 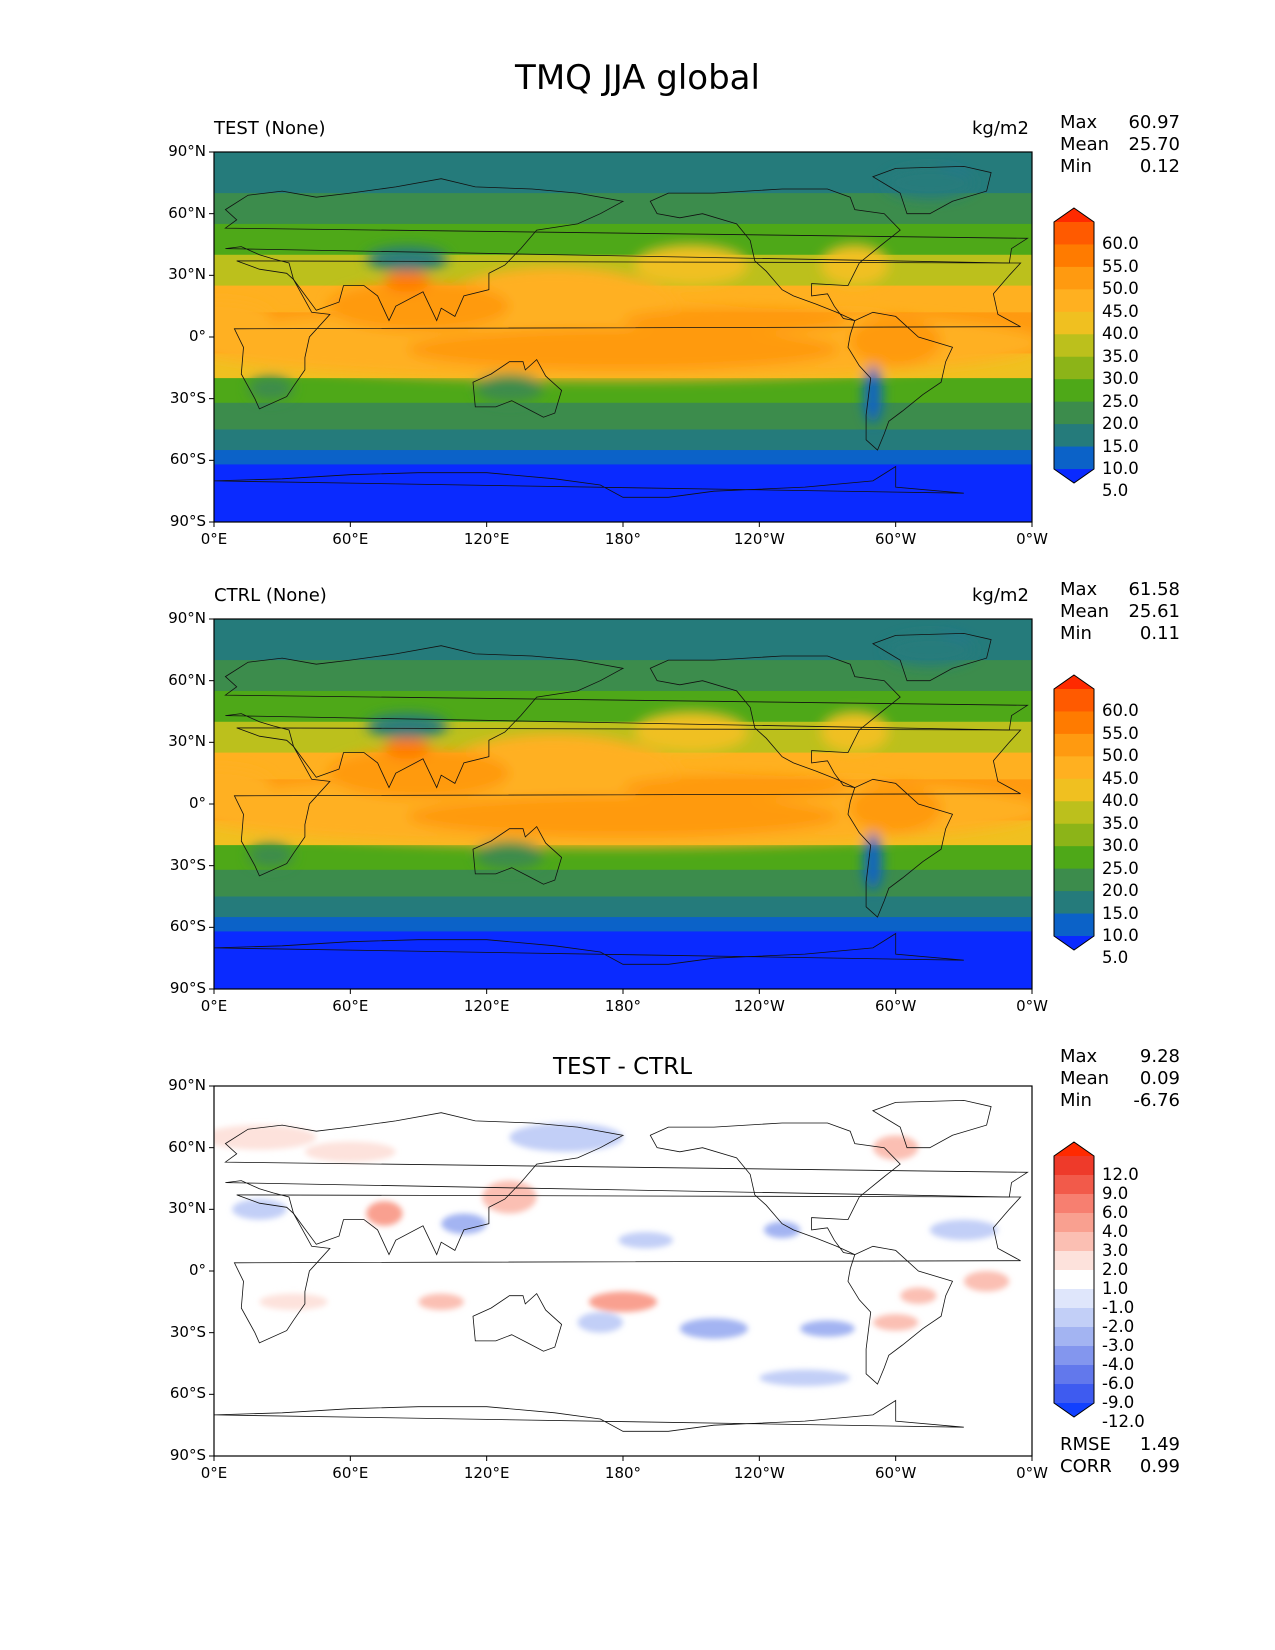 What do you see at coordinates (1076, 166) in the screenshot?
I see `stat-min-label: Min` at bounding box center [1076, 166].